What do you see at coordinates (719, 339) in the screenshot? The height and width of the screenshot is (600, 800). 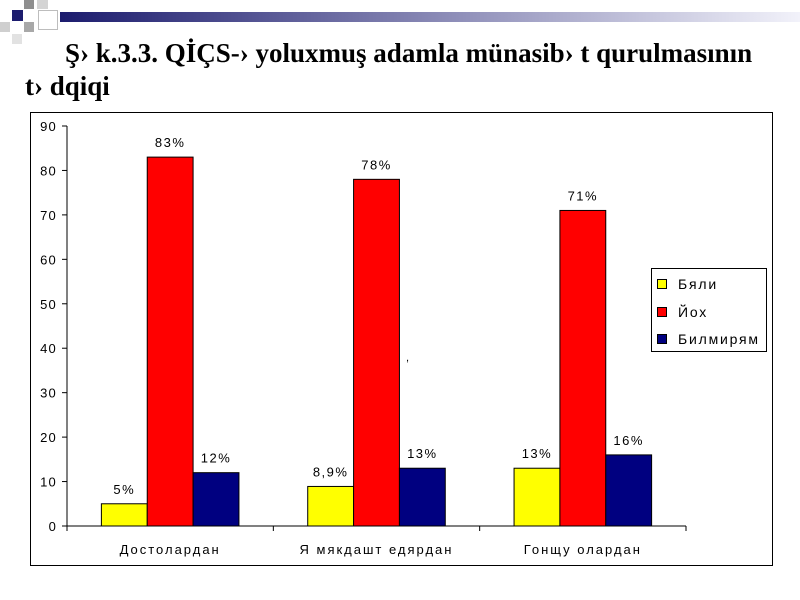 I see `legend-label-series-3: Билмирям` at bounding box center [719, 339].